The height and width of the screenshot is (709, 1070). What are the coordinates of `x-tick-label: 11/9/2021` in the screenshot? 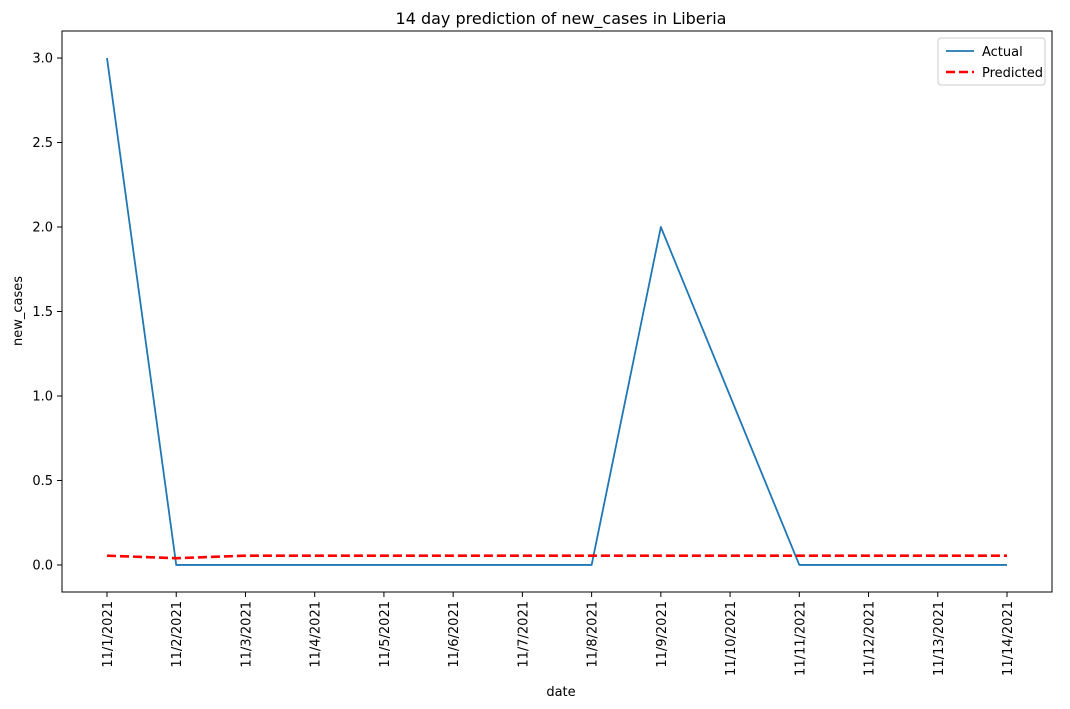 It's located at (662, 634).